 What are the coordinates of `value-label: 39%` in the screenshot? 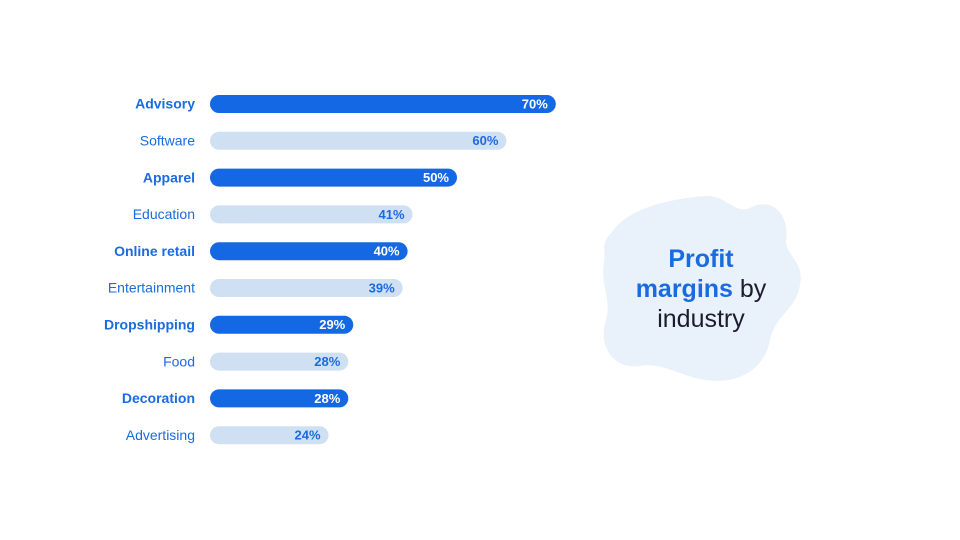 It's located at (382, 287).